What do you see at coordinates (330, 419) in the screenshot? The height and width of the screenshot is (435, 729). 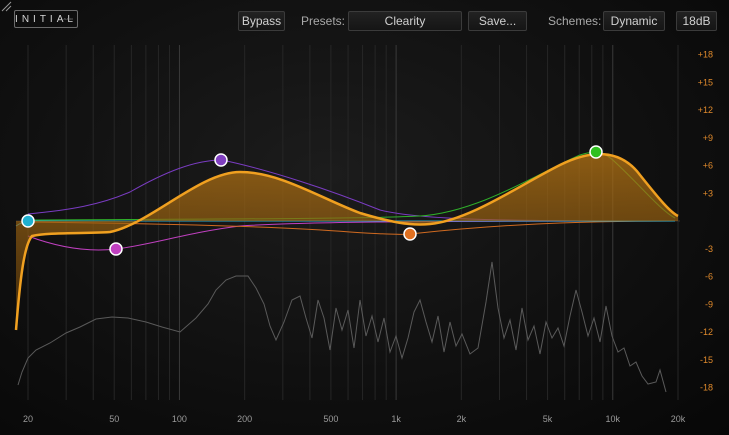 I see `freq-label: 500` at bounding box center [330, 419].